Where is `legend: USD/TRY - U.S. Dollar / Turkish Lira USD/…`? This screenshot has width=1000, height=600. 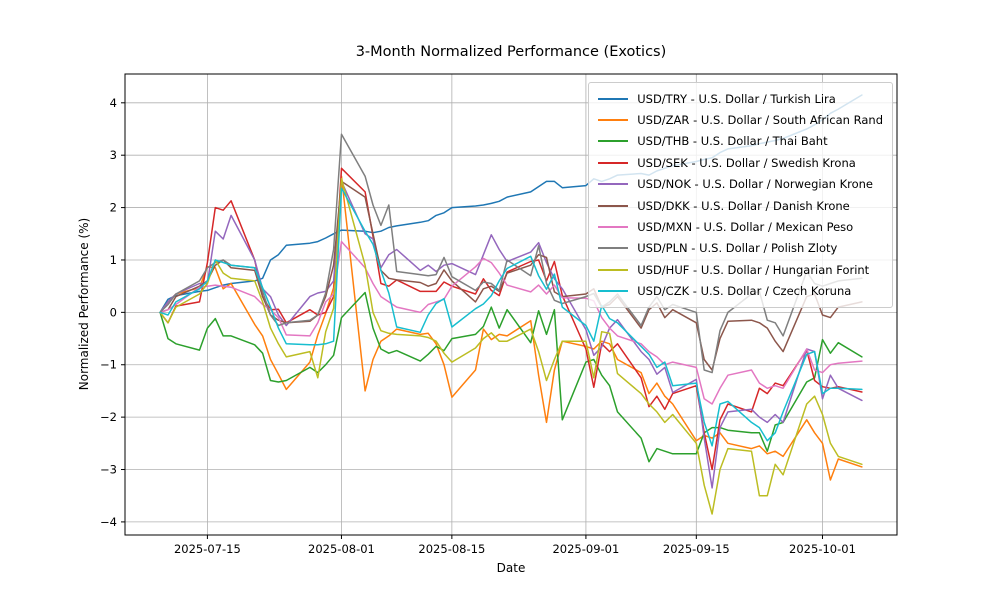
legend: USD/TRY - U.S. Dollar / Turkish Lira USD/… is located at coordinates (740, 195).